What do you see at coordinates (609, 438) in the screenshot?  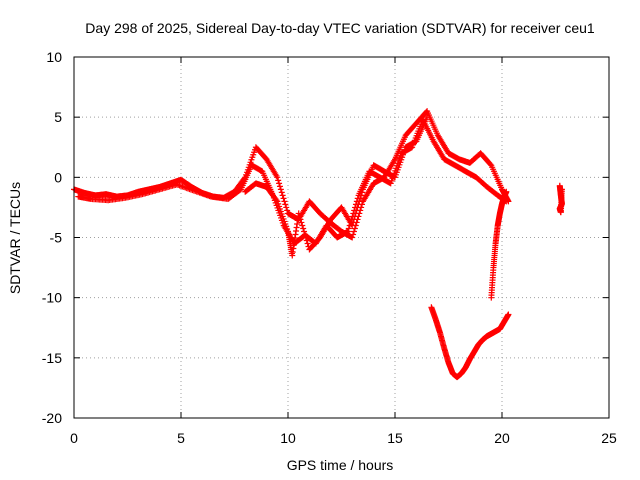 I see `x-tick-label: 25` at bounding box center [609, 438].